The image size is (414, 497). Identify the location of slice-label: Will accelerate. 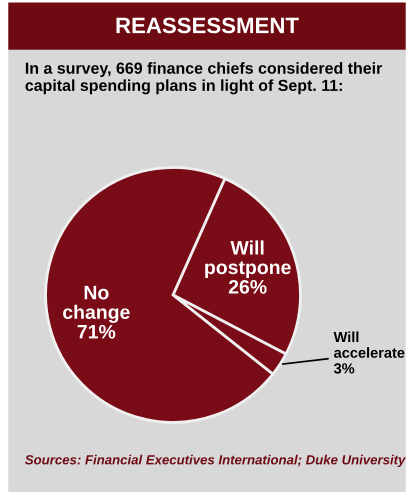
(369, 344).